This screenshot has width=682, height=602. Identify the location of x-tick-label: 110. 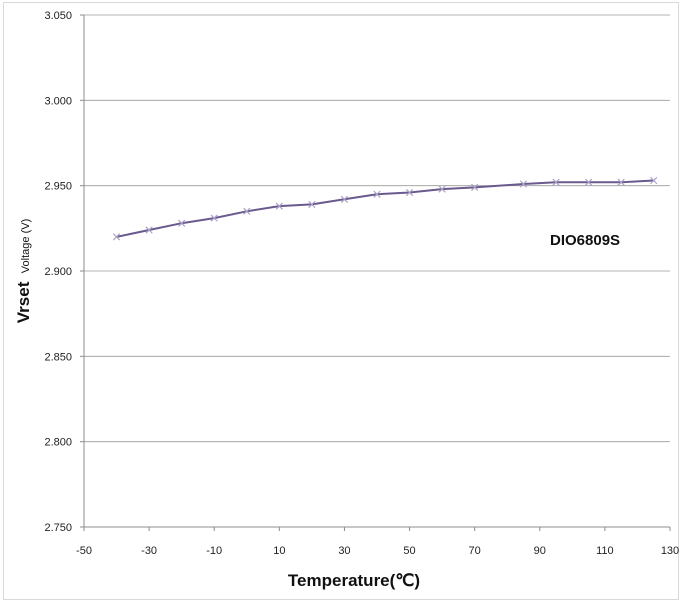
(605, 551).